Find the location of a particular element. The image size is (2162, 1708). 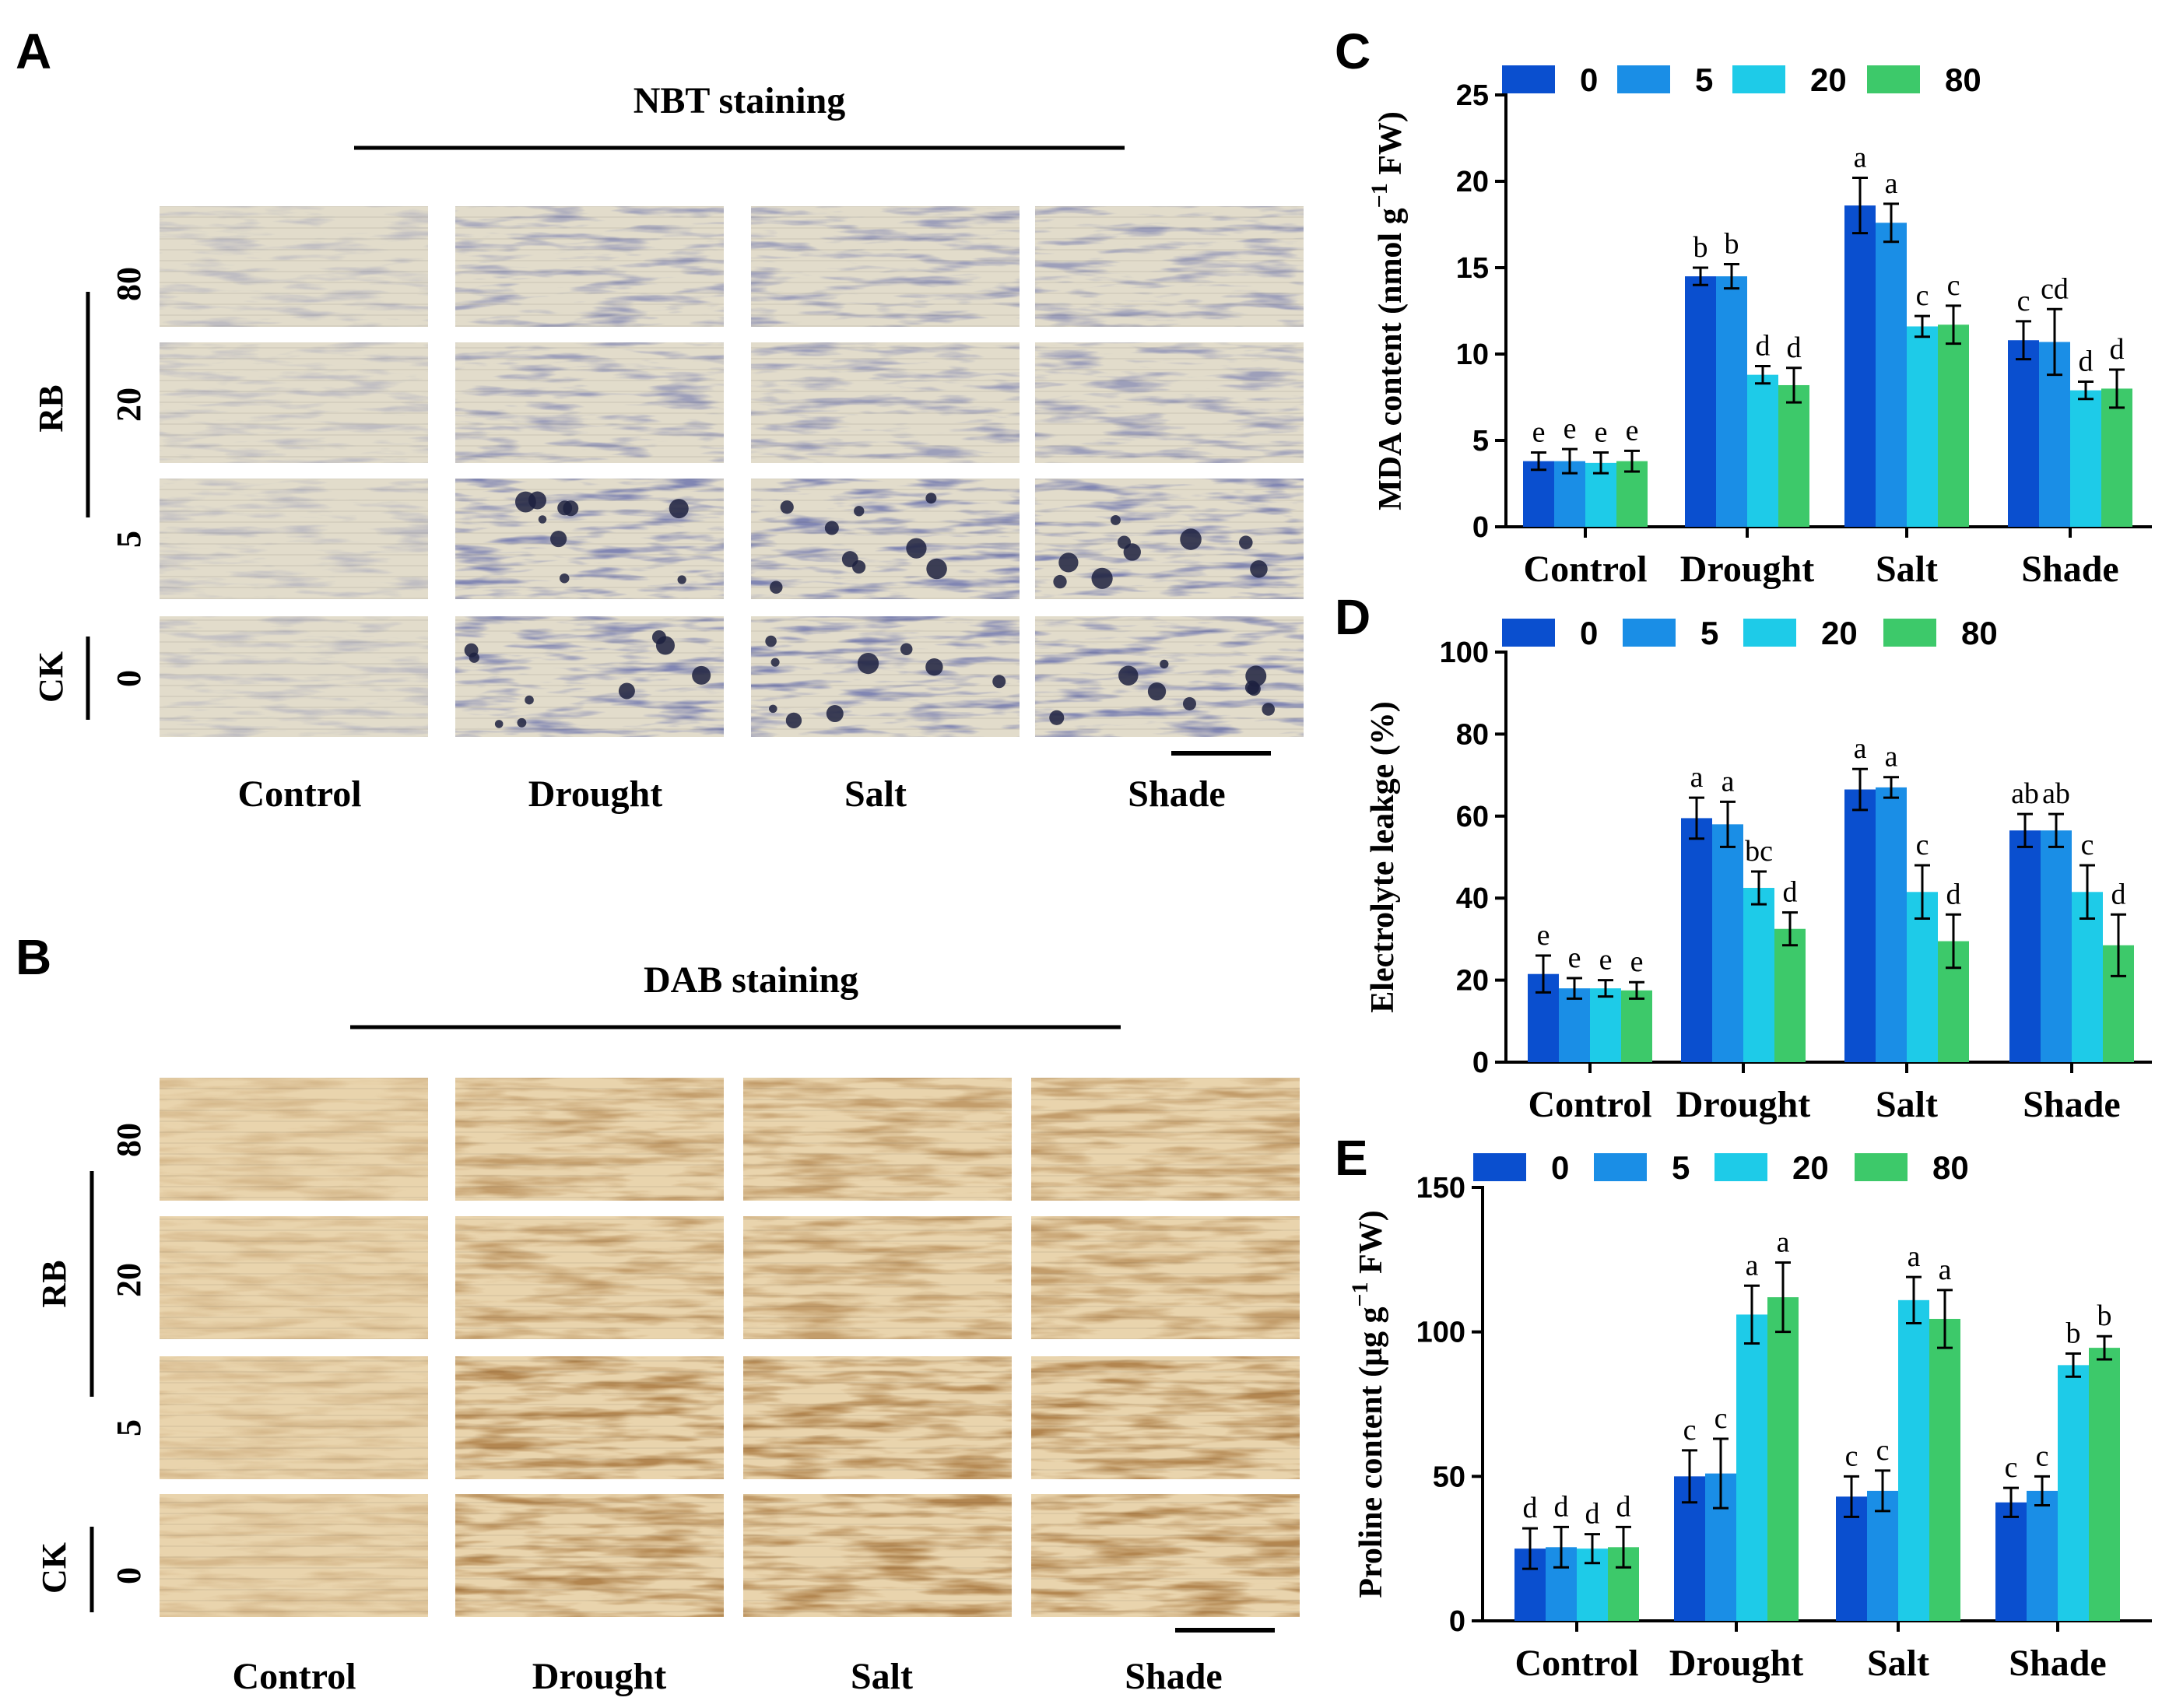

legend-label: 0 is located at coordinates (1560, 1167).